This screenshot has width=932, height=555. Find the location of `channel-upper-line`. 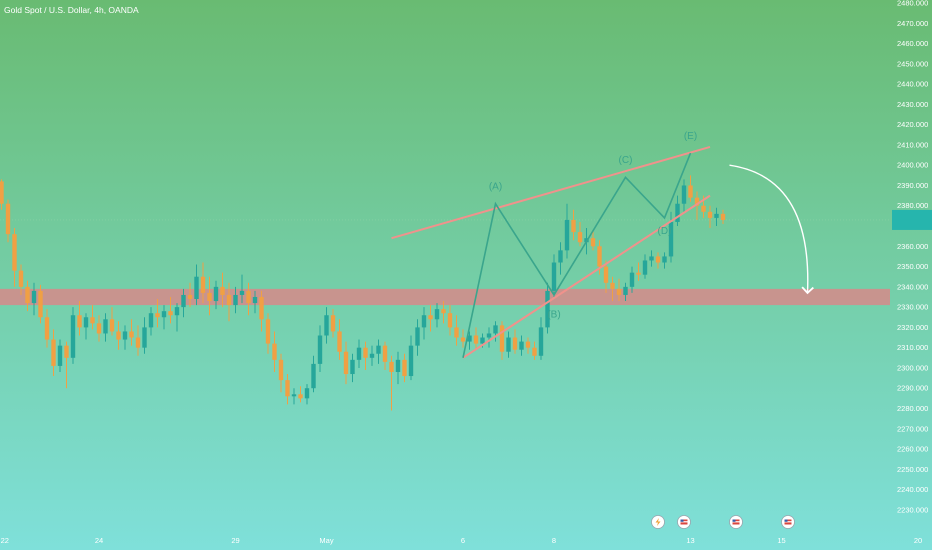

channel-upper-line is located at coordinates (551, 192).